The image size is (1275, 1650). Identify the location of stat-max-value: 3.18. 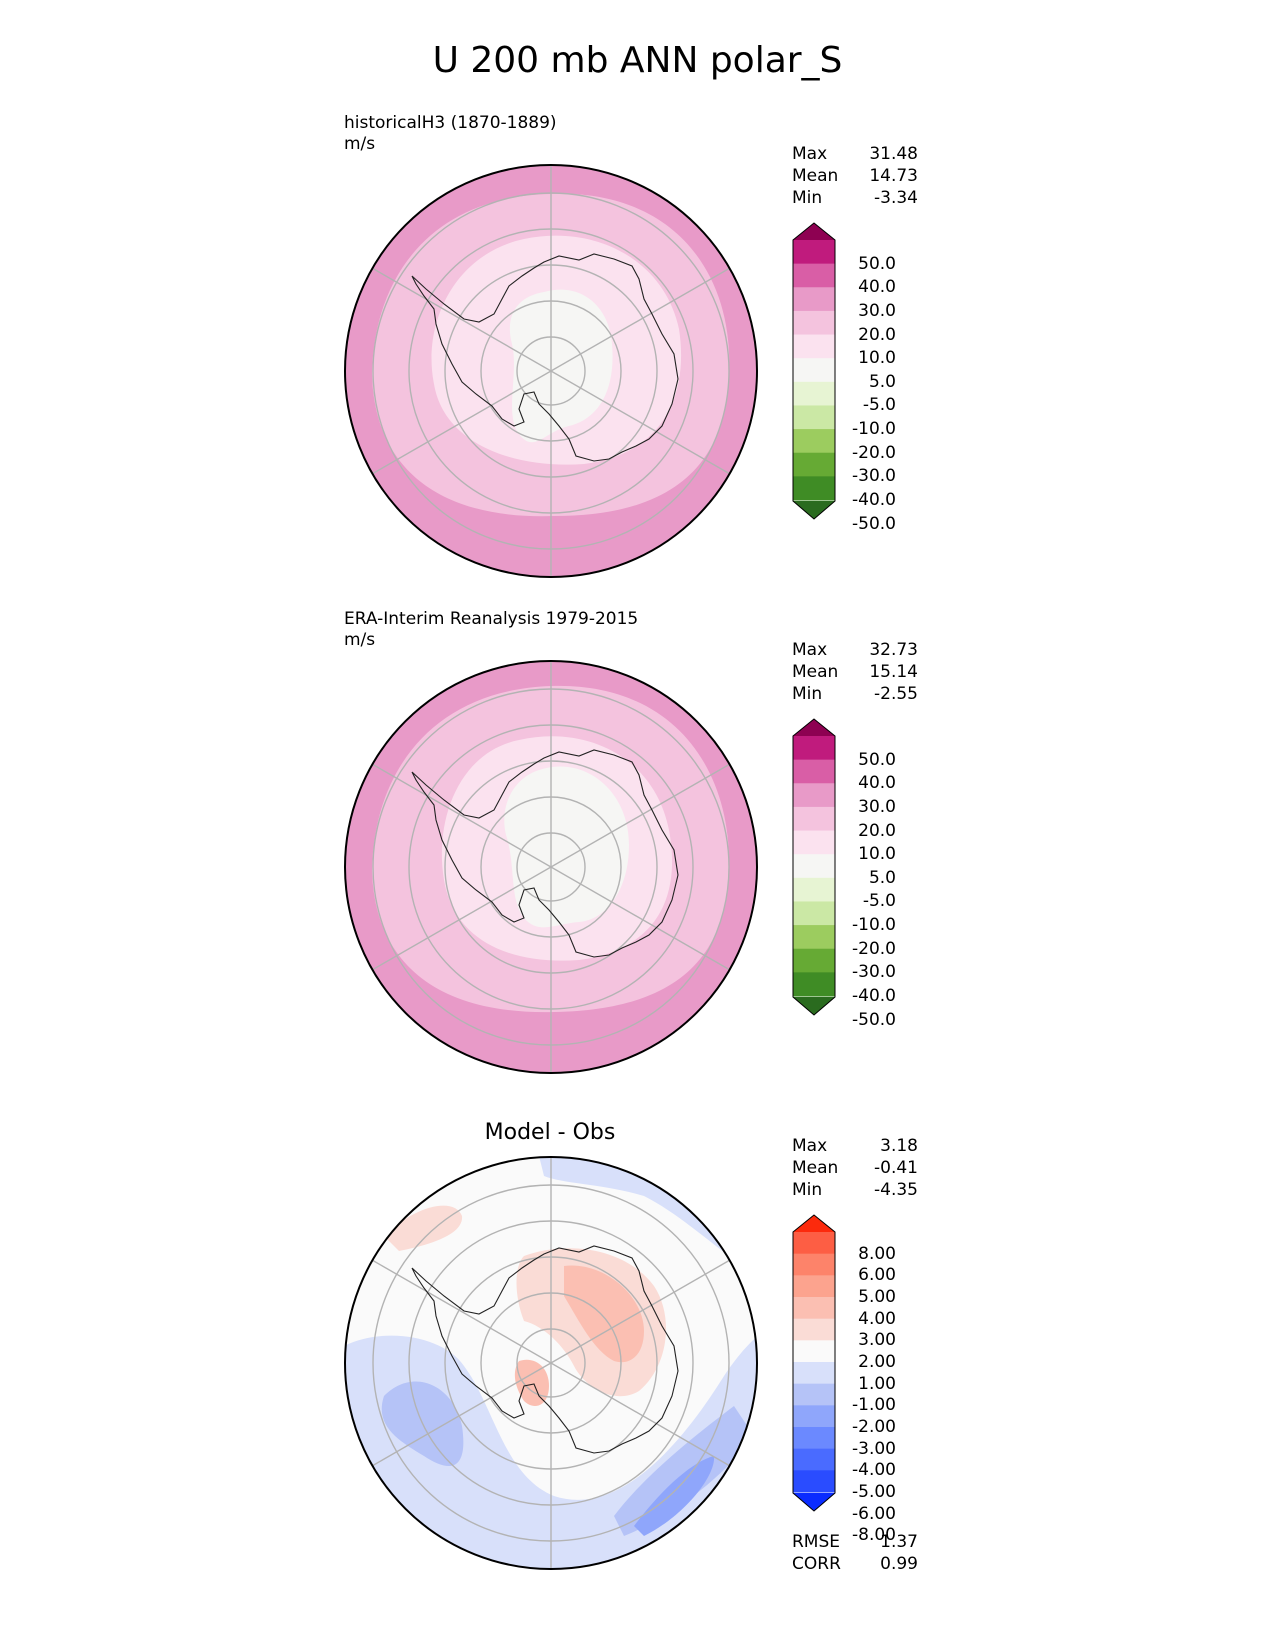
(899, 1146).